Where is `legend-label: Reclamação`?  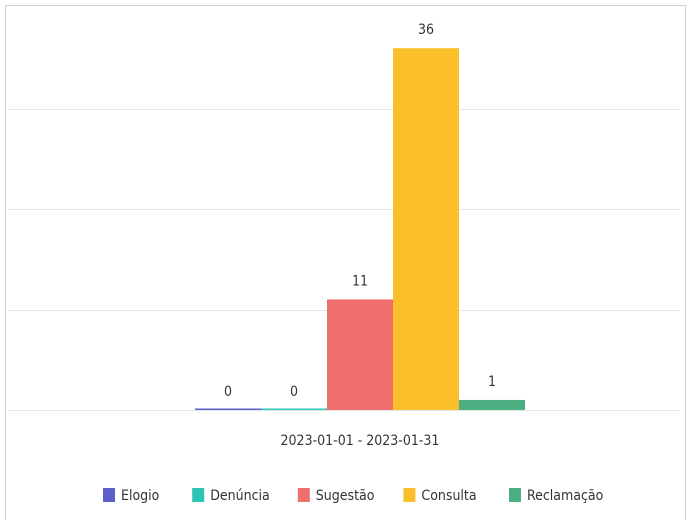 legend-label: Reclamação is located at coordinates (565, 496).